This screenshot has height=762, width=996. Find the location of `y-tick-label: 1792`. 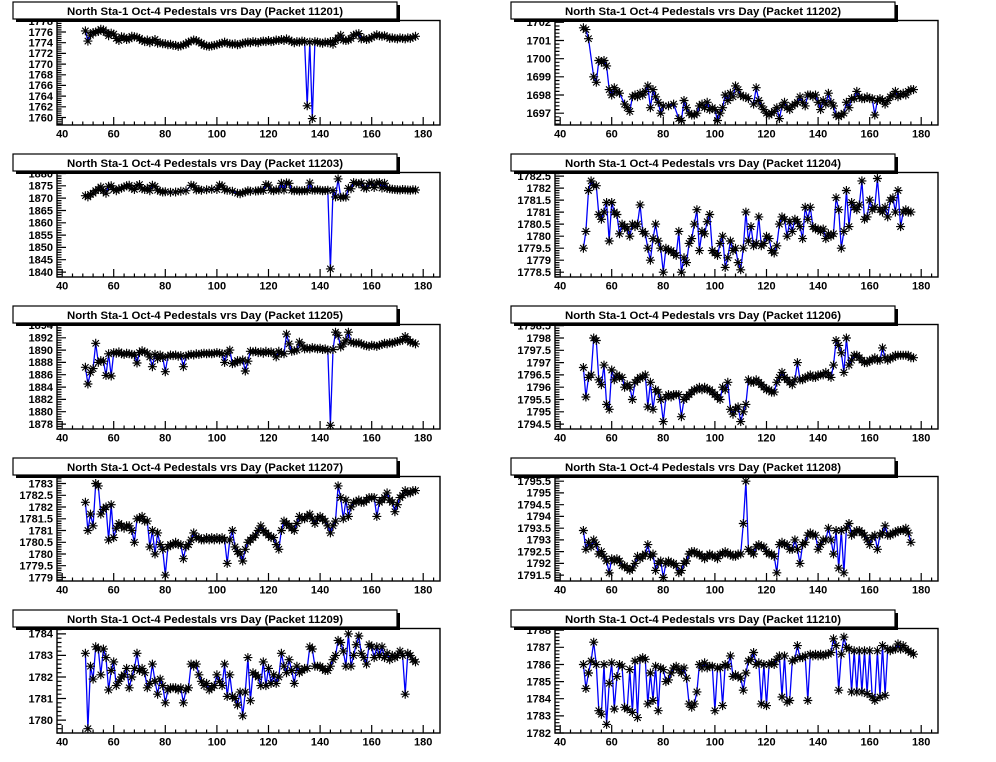

y-tick-label: 1792 is located at coordinates (539, 564).